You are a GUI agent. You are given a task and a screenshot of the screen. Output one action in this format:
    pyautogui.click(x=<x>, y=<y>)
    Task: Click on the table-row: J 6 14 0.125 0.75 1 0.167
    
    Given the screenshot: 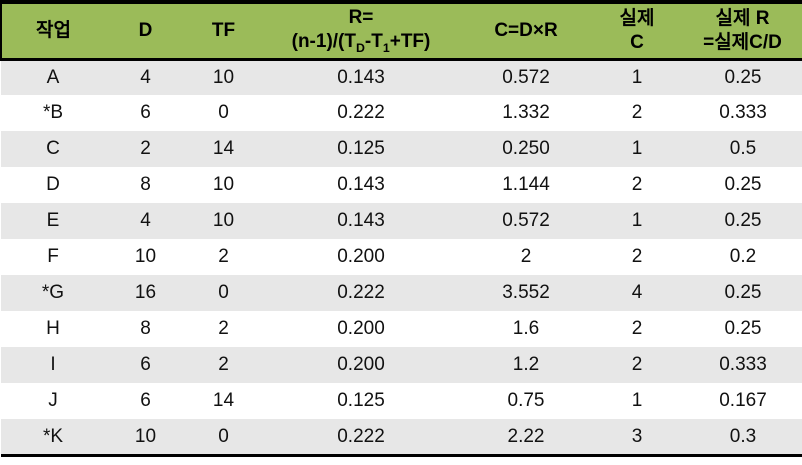 What is the action you would take?
    pyautogui.click(x=401, y=401)
    